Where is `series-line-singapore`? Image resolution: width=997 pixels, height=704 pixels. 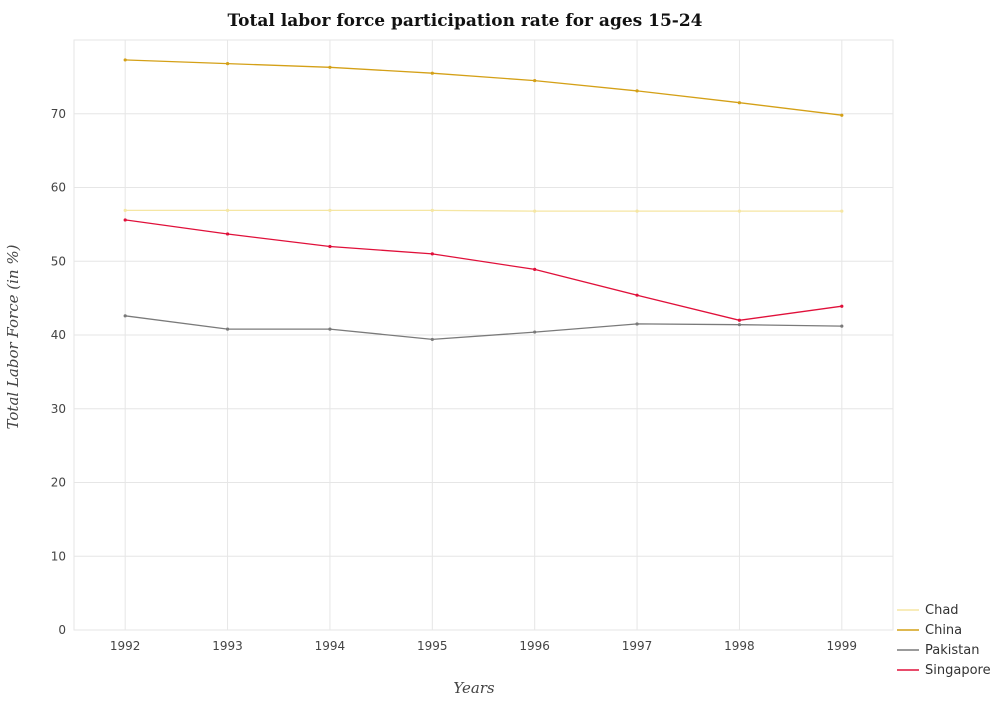
series-line-singapore is located at coordinates (483, 270).